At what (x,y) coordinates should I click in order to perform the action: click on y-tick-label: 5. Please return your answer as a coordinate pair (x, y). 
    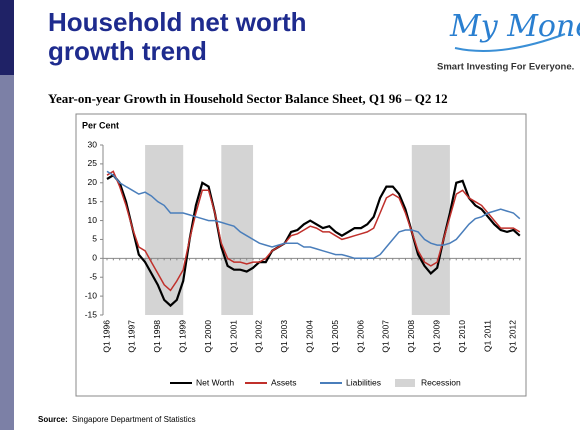
    Looking at the image, I should click on (94, 239).